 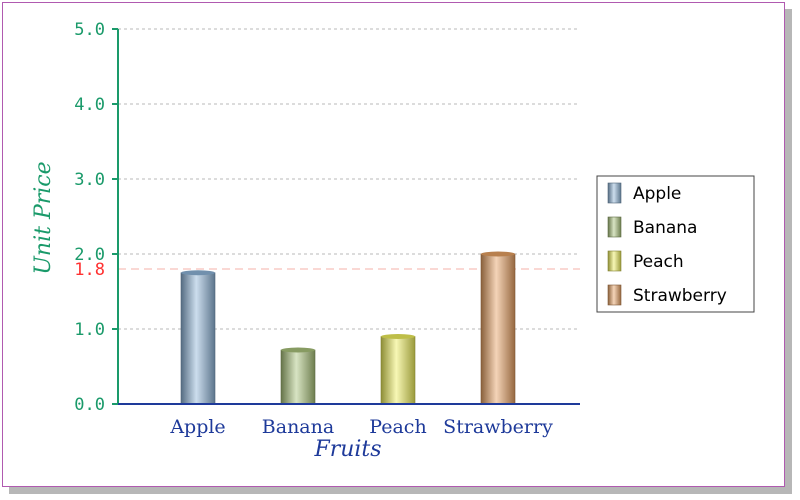 I want to click on reference-line-label: 1.8, so click(x=89, y=270).